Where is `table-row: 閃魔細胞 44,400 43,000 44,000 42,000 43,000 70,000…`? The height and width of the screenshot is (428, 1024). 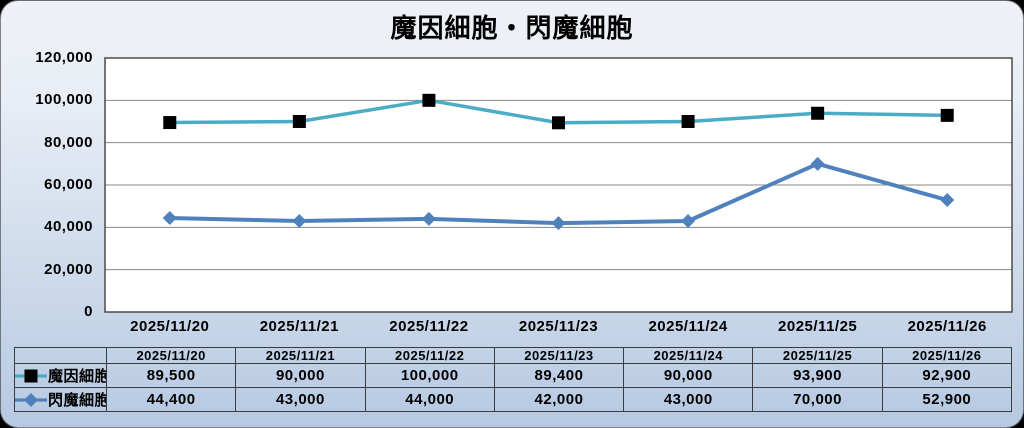 table-row: 閃魔細胞 44,400 43,000 44,000 42,000 43,000 70,000… is located at coordinates (513, 399).